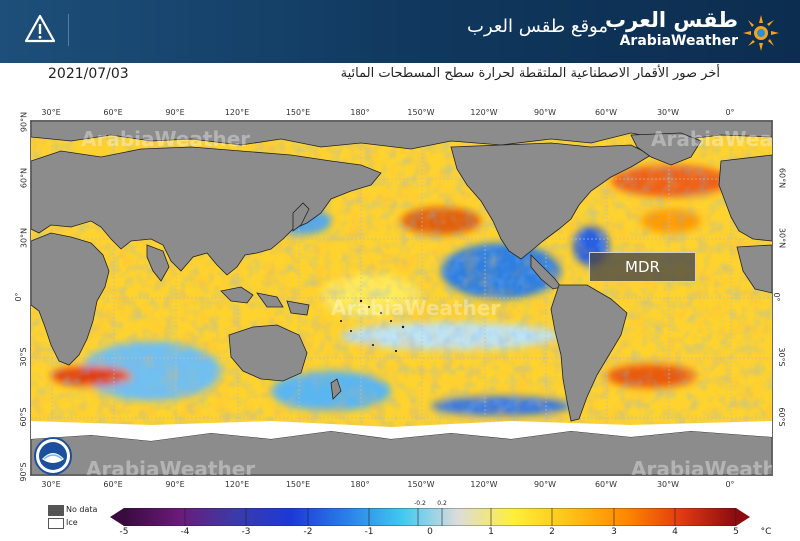 Image resolution: width=800 pixels, height=541 pixels. What do you see at coordinates (678, 41) in the screenshot?
I see `brand-name-english: ArabiaWeather` at bounding box center [678, 41].